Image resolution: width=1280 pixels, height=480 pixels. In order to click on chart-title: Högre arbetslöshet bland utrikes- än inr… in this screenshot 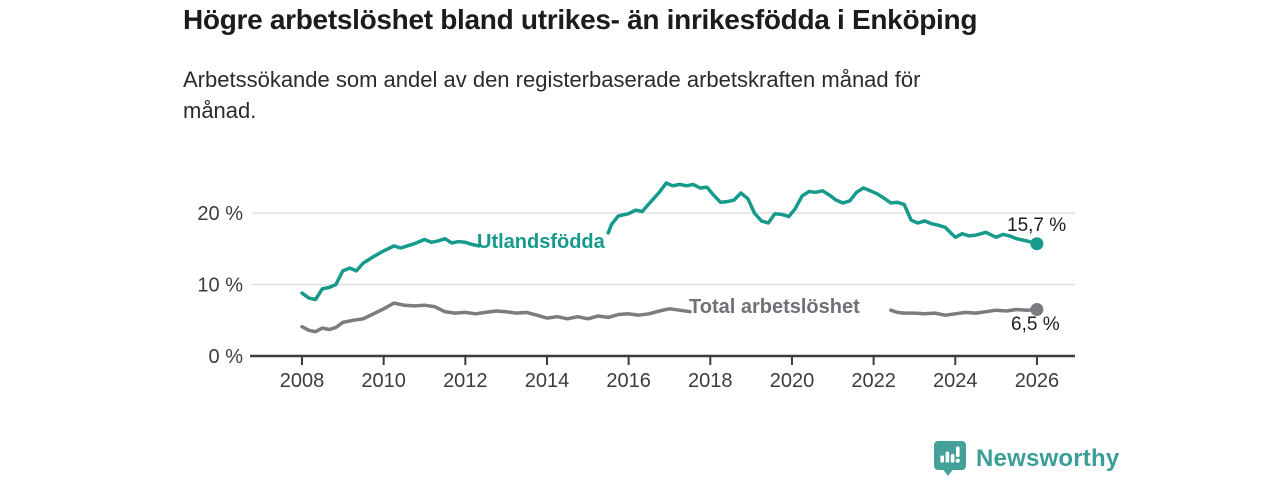, I will do `click(580, 19)`.